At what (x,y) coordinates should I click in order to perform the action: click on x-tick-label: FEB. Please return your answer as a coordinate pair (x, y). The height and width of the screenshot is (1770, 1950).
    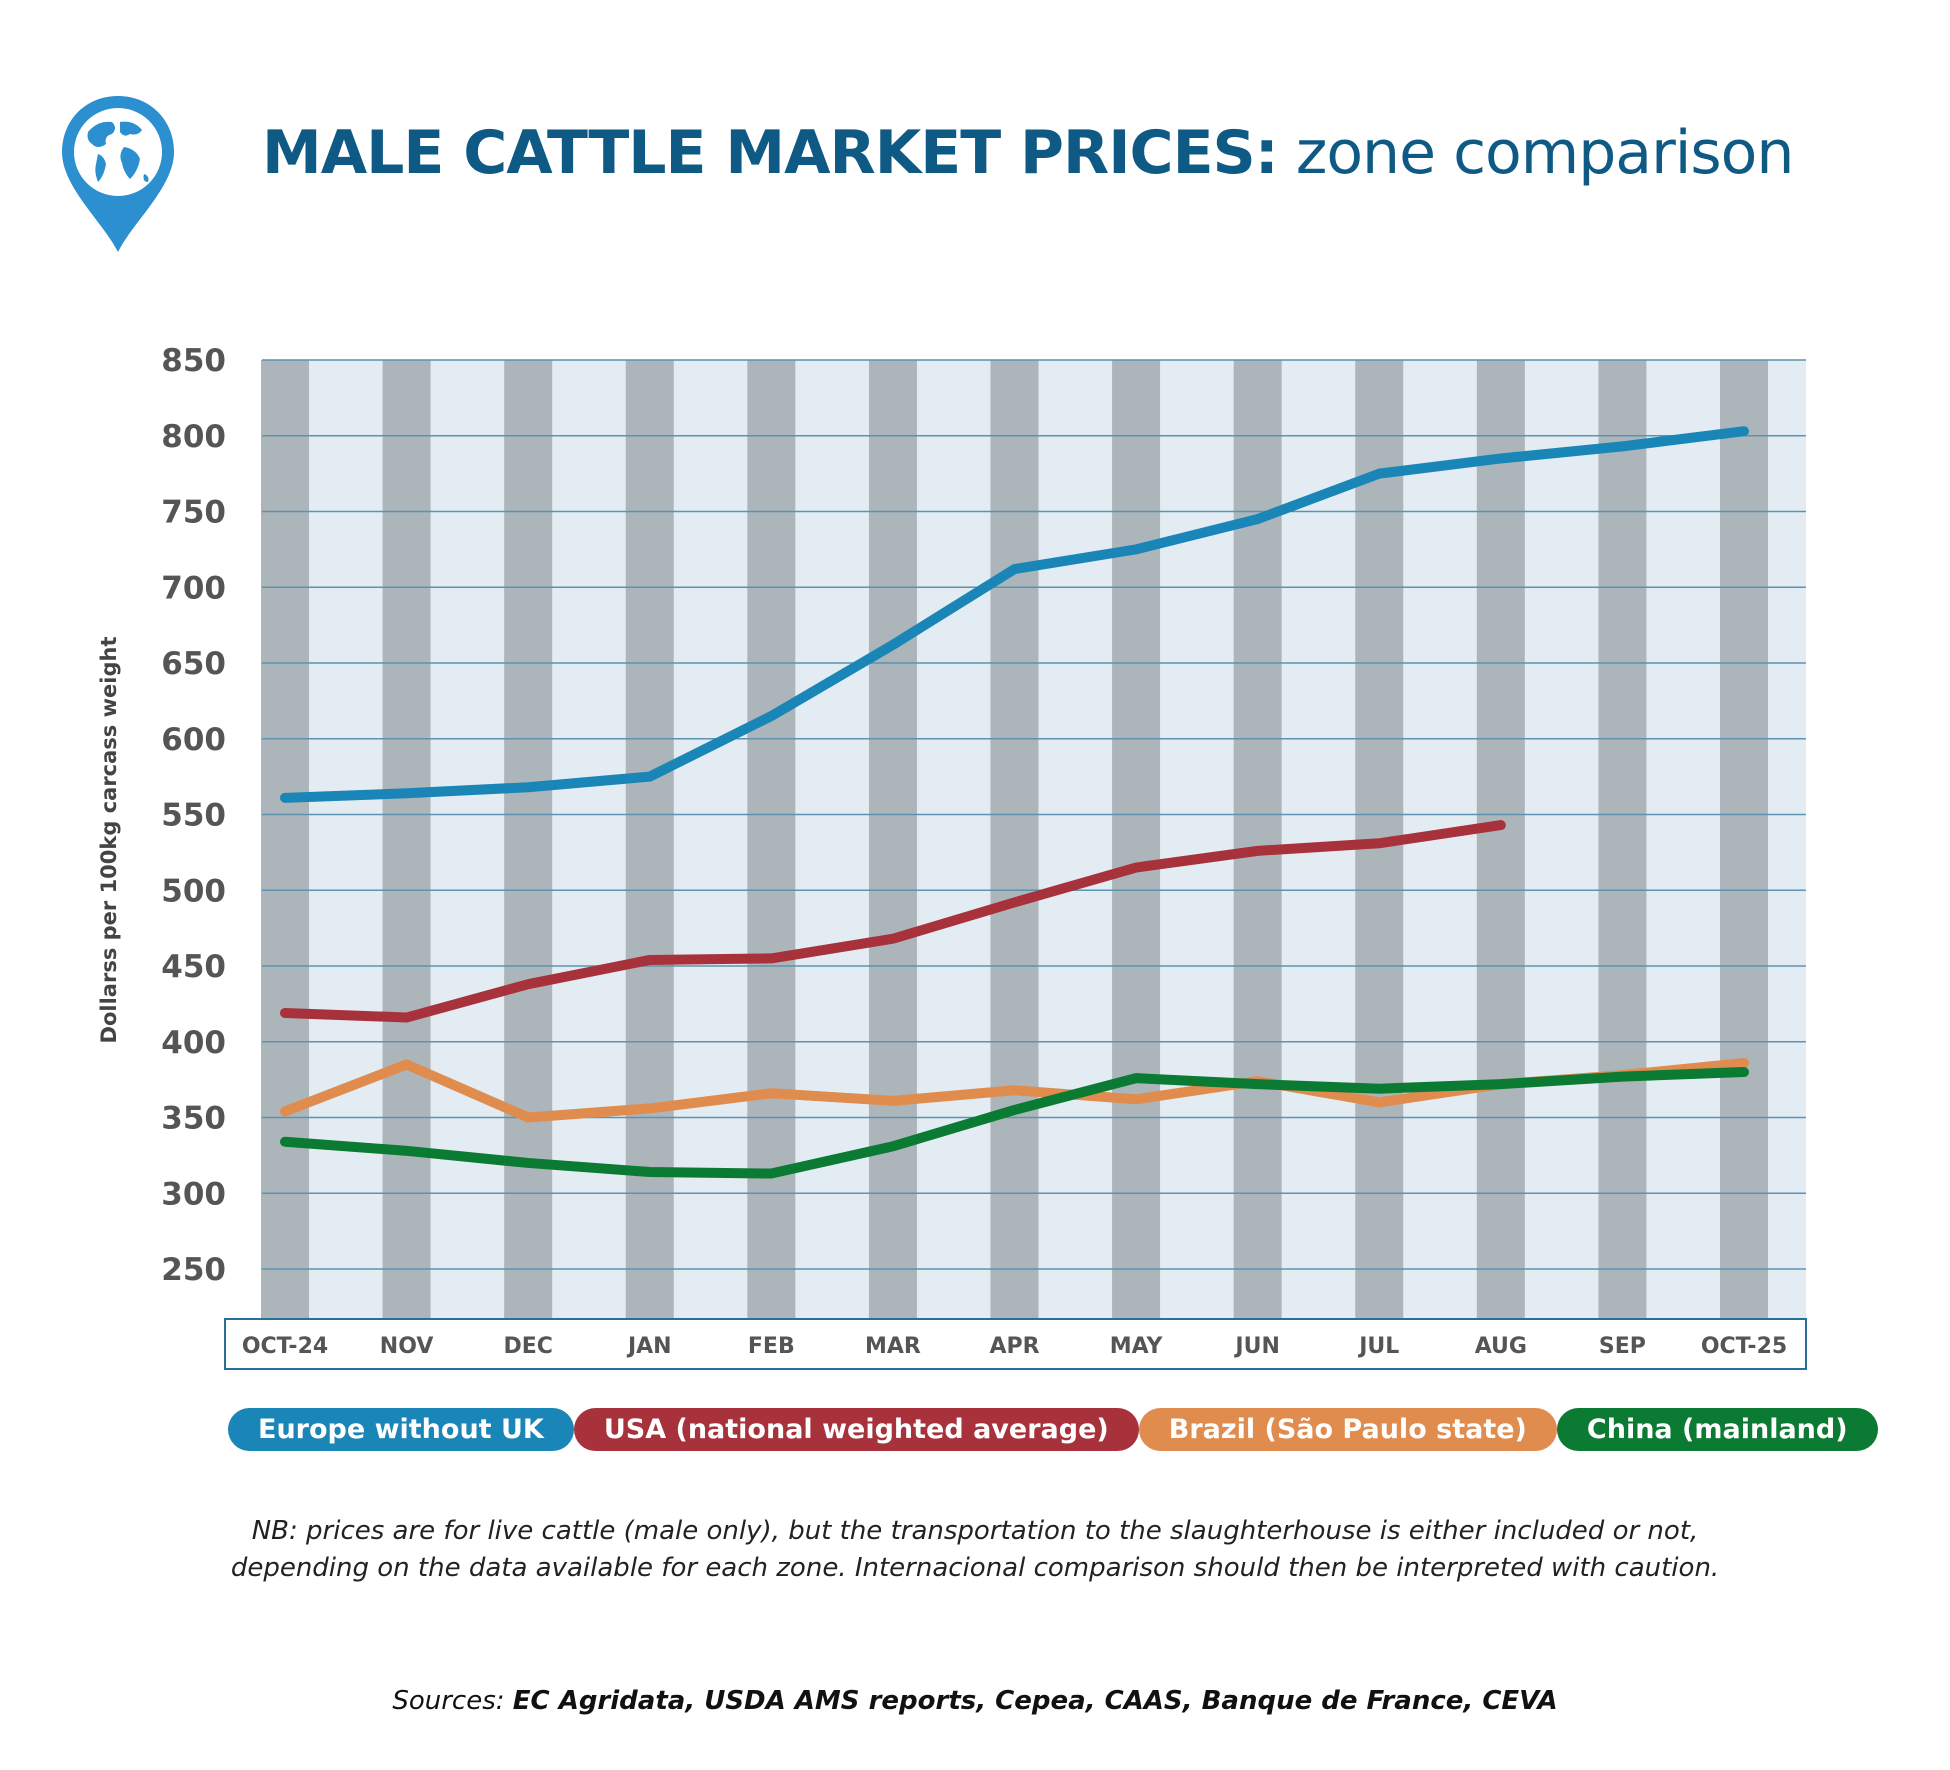
    Looking at the image, I should click on (771, 1346).